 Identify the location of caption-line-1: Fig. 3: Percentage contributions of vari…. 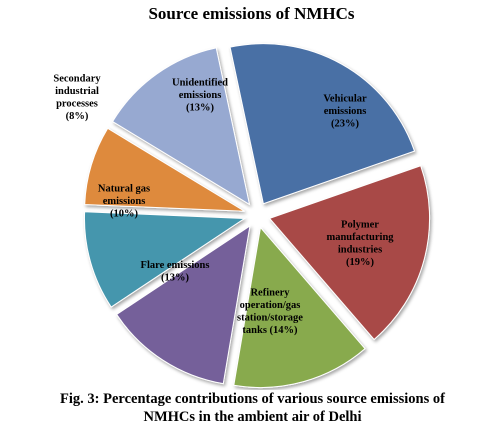
(252, 399).